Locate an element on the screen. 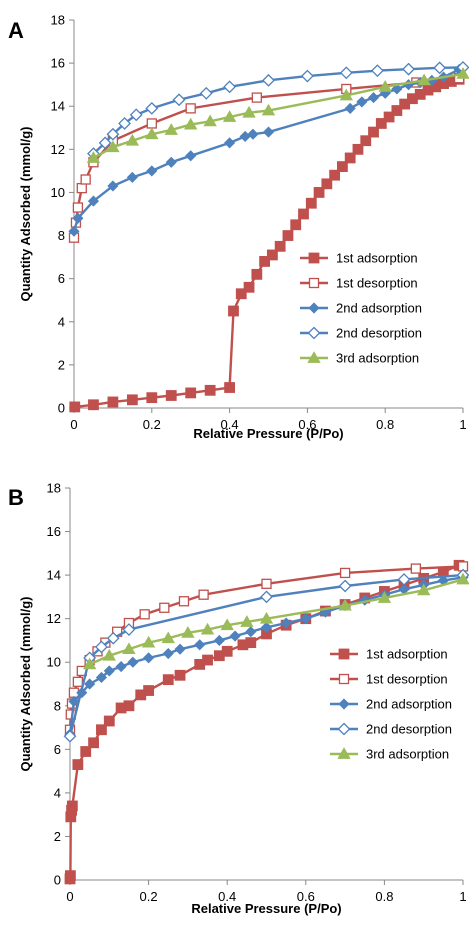 This screenshot has width=469, height=933. legend-label: 2nd adsorption is located at coordinates (379, 308).